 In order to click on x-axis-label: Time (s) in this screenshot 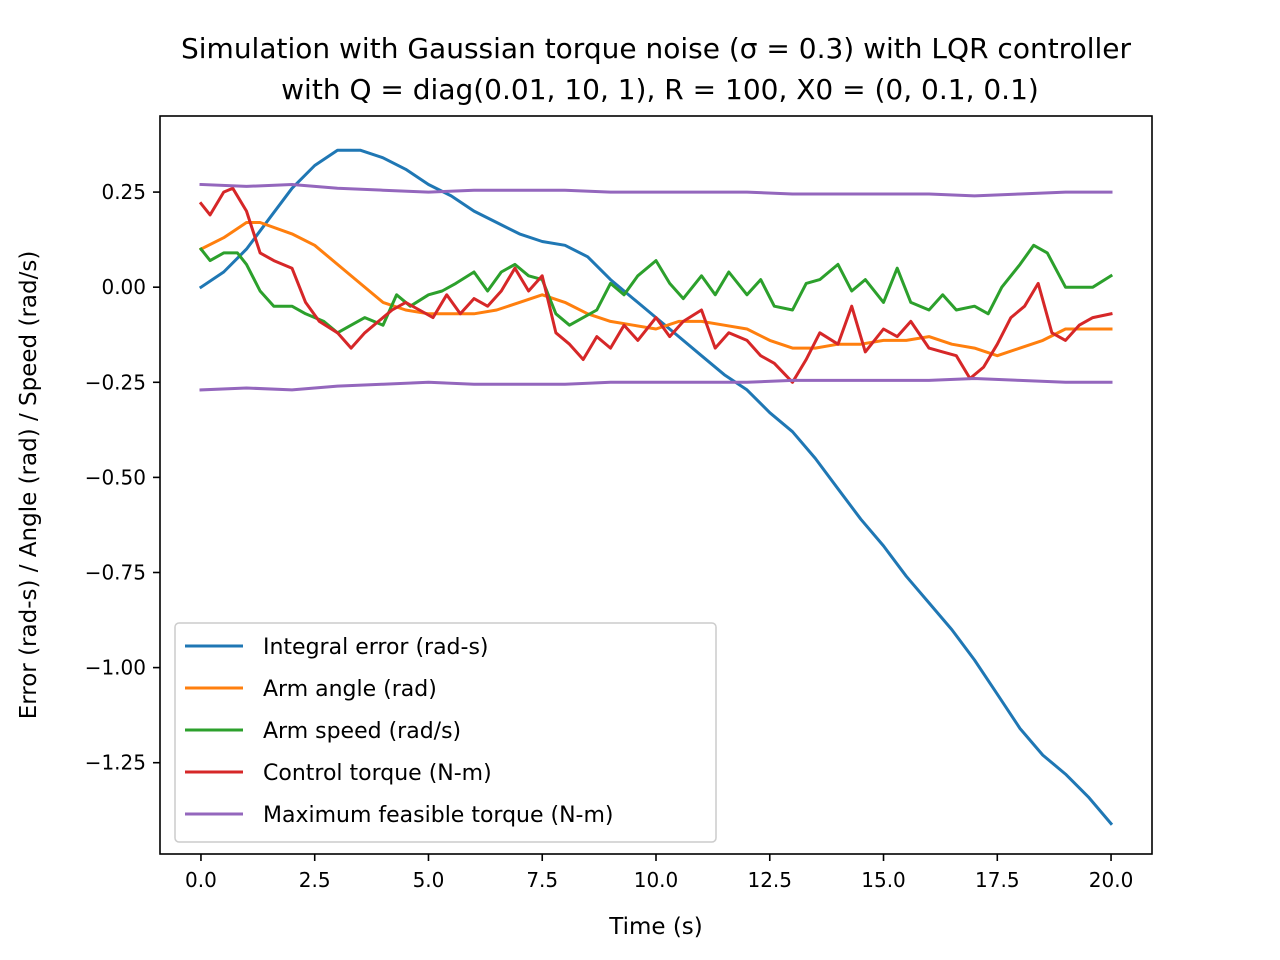, I will do `click(655, 927)`.